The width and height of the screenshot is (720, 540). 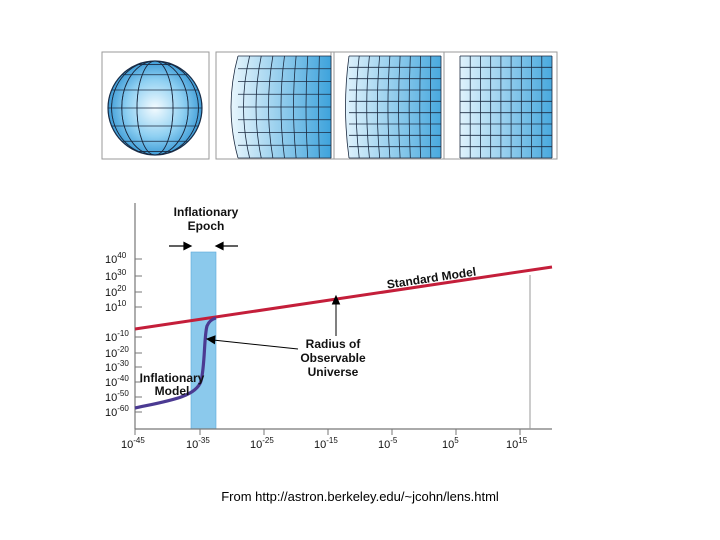 What do you see at coordinates (206, 226) in the screenshot?
I see `epoch-label-line2: Epoch` at bounding box center [206, 226].